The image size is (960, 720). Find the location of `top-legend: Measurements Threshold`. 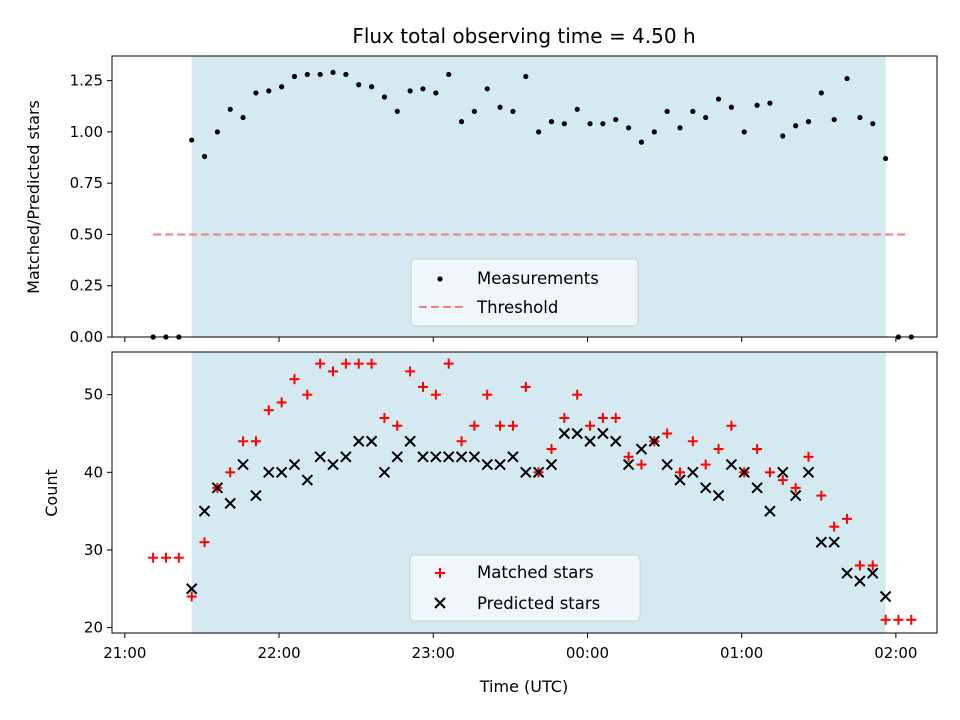

top-legend: Measurements Threshold is located at coordinates (524, 292).